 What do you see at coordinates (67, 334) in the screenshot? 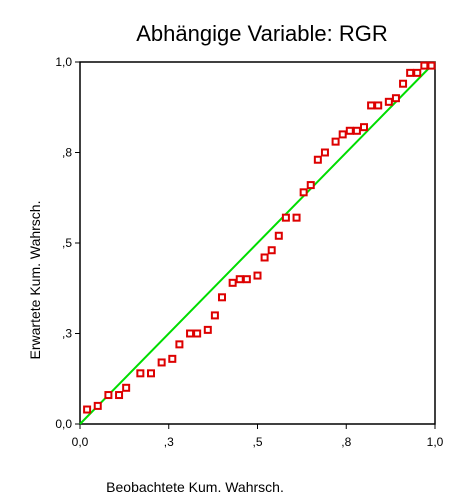
I see `y-tick-label: ,3` at bounding box center [67, 334].